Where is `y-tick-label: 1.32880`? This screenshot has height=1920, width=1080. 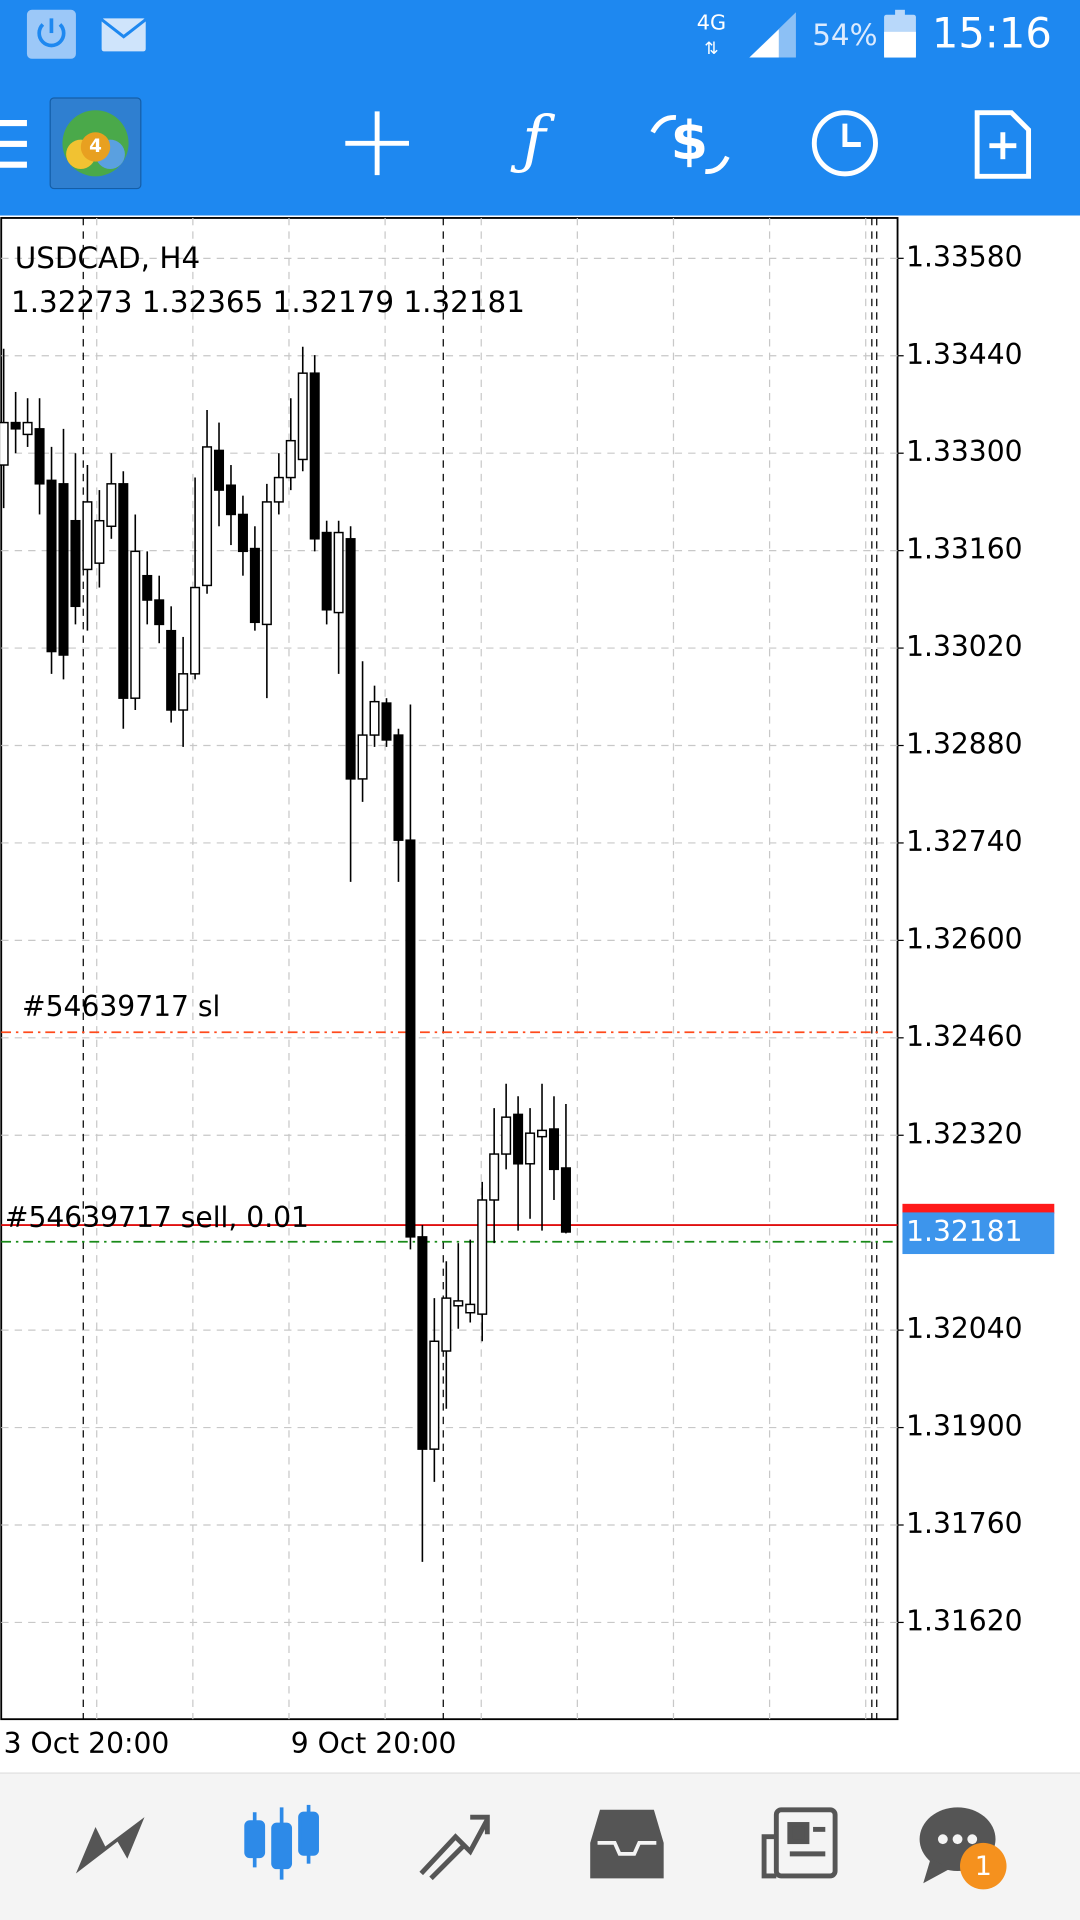
y-tick-label: 1.32880 is located at coordinates (964, 744).